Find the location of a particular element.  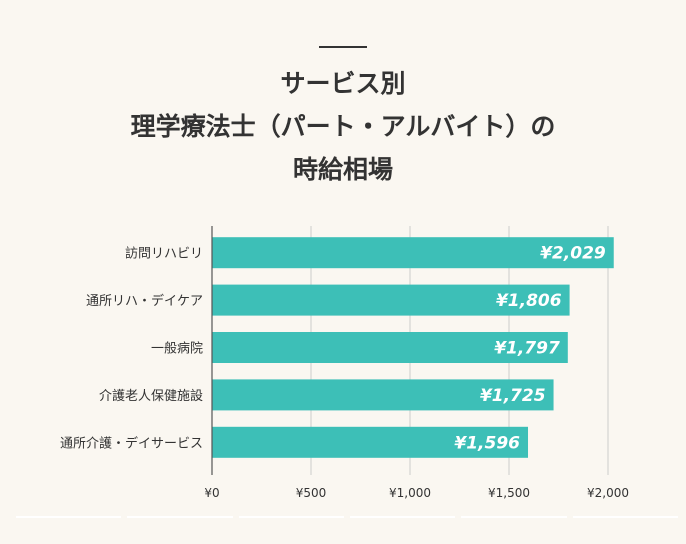

category-label: 訪問リハビリ is located at coordinates (164, 254).